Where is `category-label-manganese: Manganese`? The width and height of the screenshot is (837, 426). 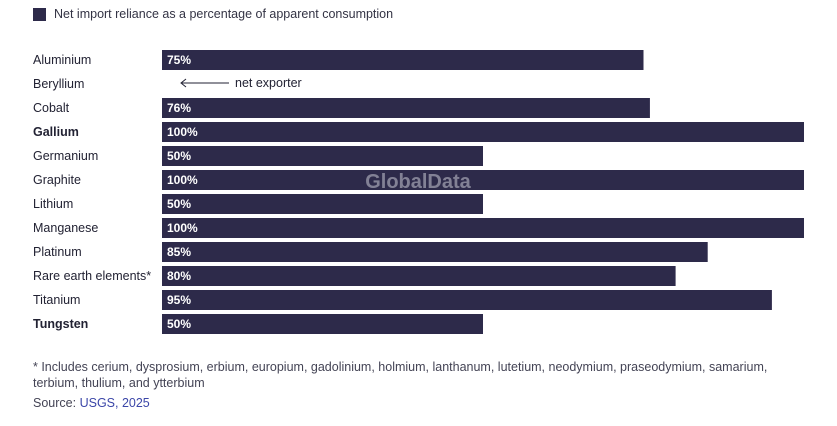 category-label-manganese: Manganese is located at coordinates (65, 228).